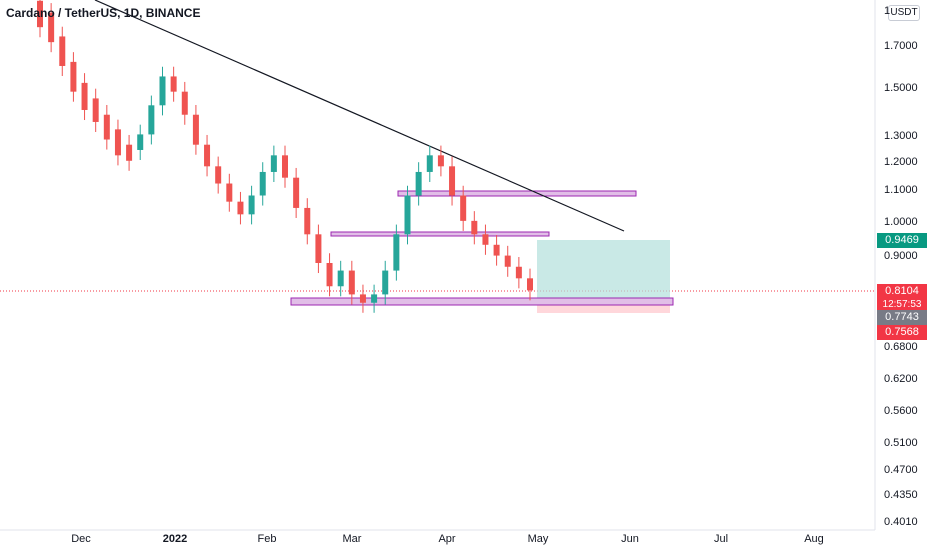 This screenshot has height=550, width=932. Describe the element at coordinates (901, 411) in the screenshot. I see `price-tick-label: 0.5600` at that location.